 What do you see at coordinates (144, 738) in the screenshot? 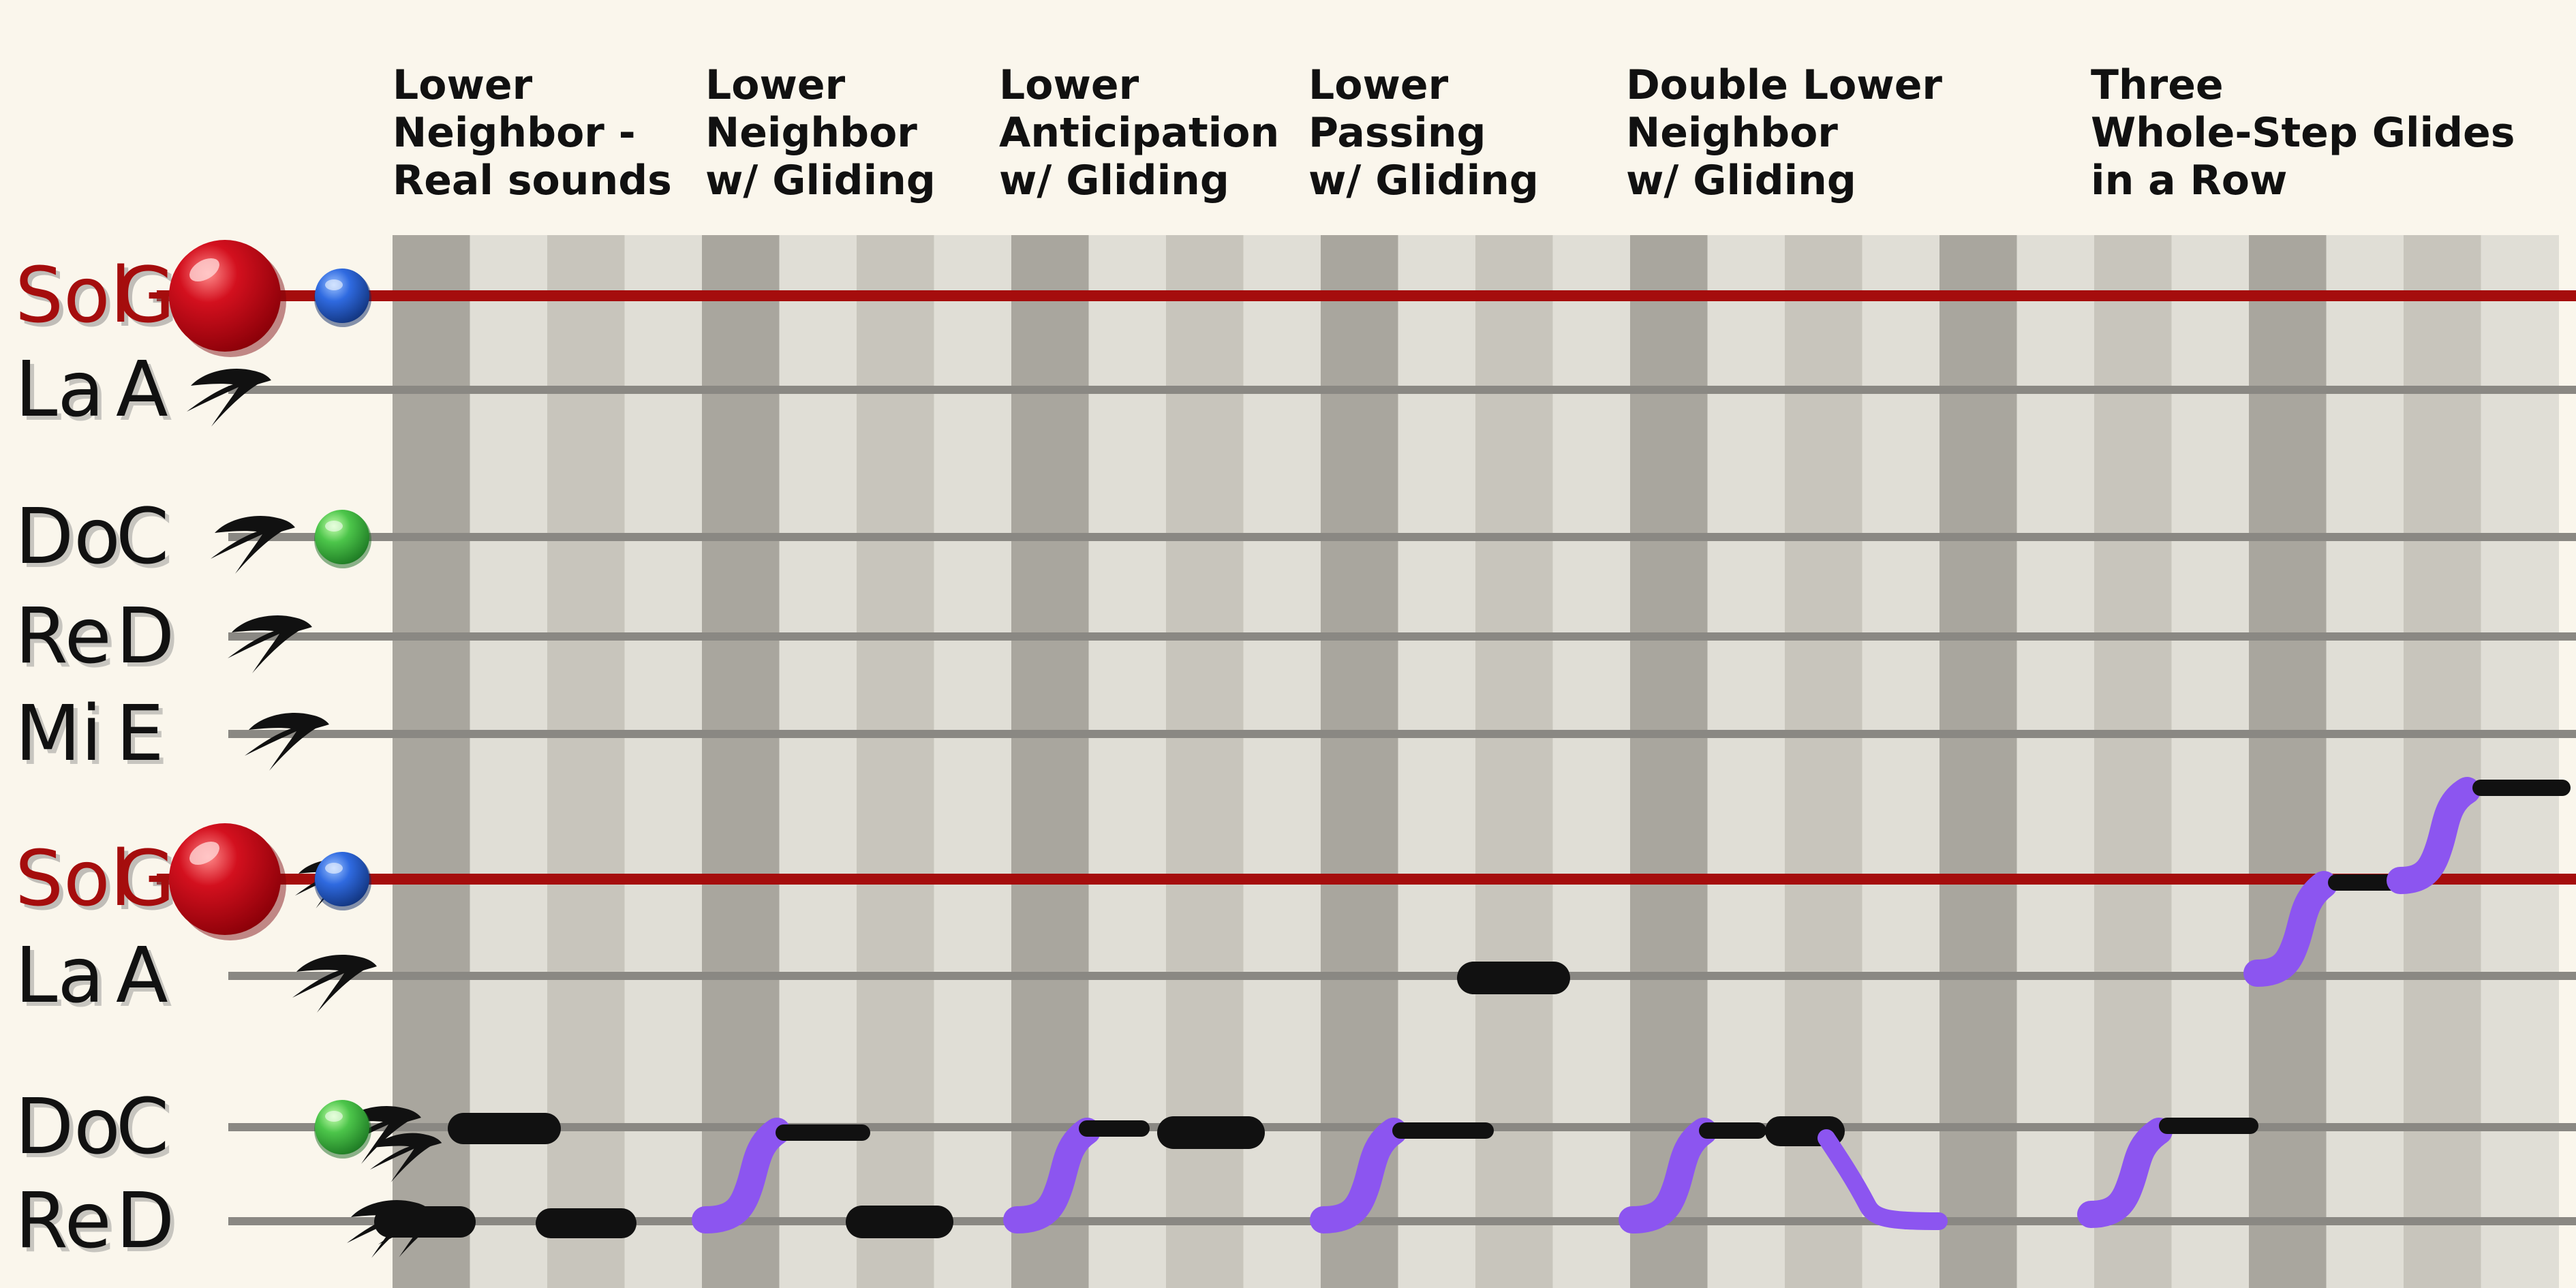
I see `letter-shadow: E` at bounding box center [144, 738].